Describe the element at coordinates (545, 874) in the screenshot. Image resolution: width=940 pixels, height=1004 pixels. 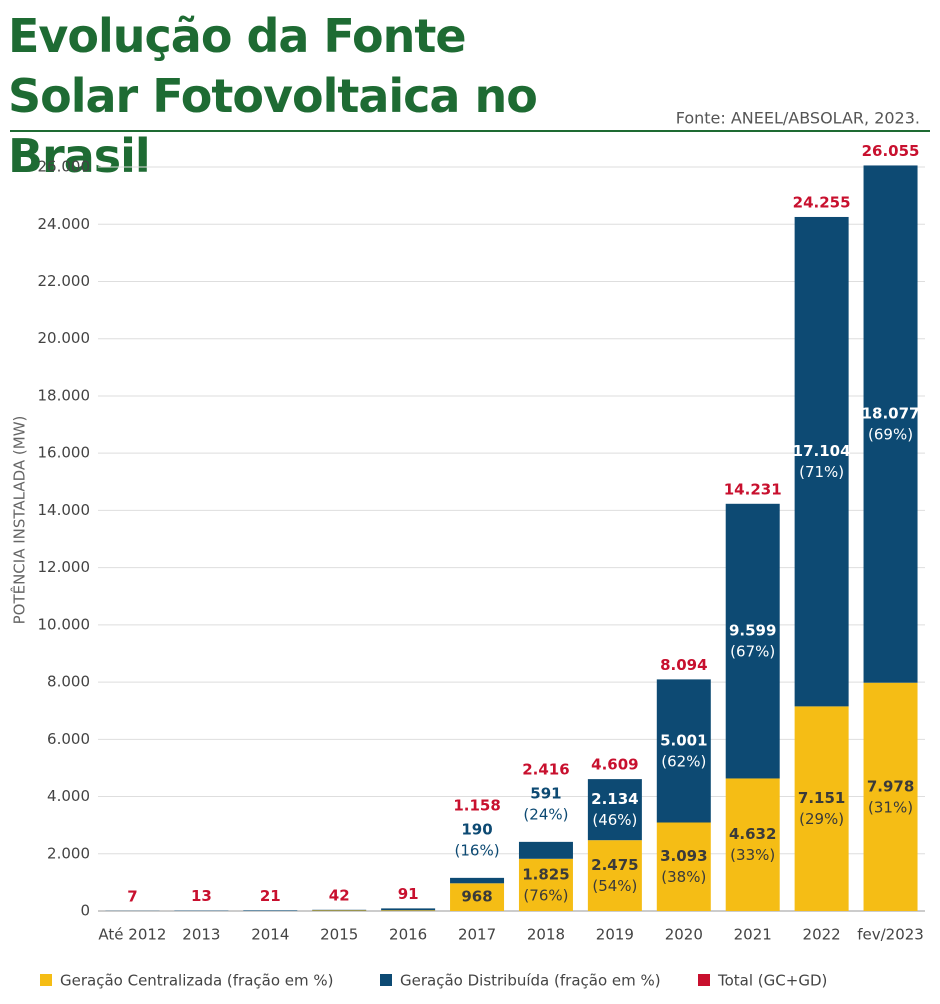
I see `data-label: 1.825` at that location.